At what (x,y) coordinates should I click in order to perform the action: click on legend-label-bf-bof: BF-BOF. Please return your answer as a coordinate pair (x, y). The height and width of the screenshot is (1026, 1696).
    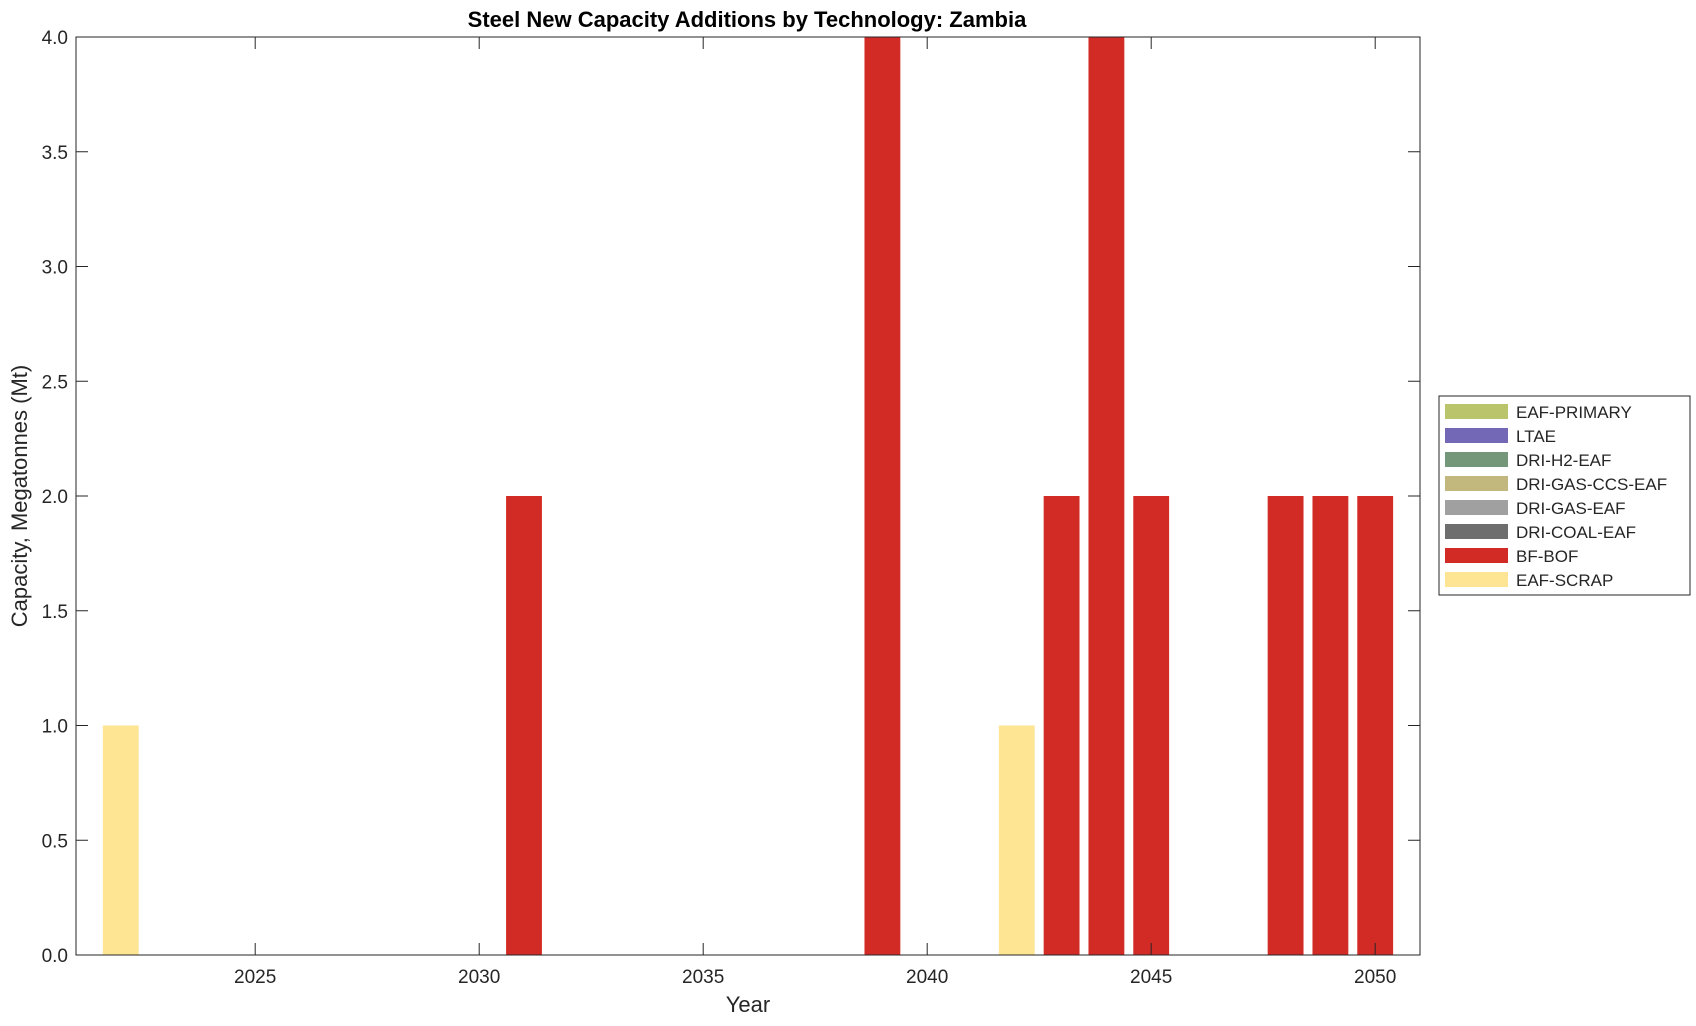
    Looking at the image, I should click on (1547, 556).